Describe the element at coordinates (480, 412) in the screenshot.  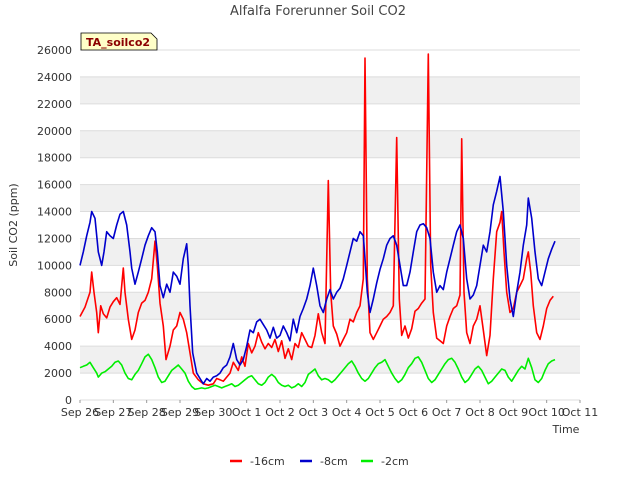
I see `x-tick-label: Oct 8` at that location.